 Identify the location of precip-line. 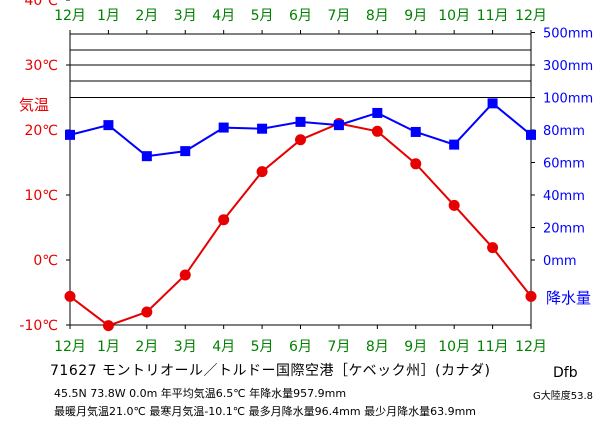
(300, 129).